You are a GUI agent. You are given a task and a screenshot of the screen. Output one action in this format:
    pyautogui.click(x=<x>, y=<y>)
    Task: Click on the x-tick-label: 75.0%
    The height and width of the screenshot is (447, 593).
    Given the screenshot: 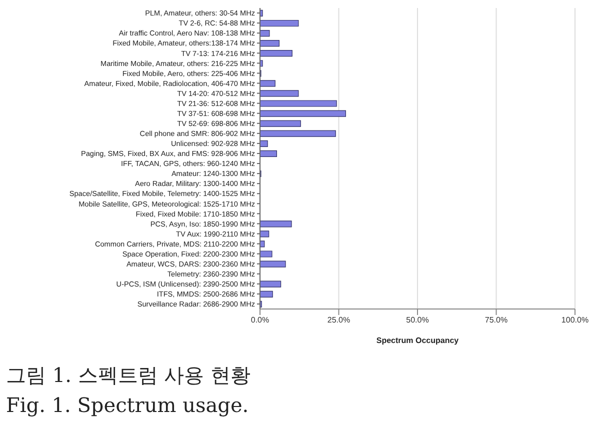 What is the action you would take?
    pyautogui.click(x=496, y=320)
    